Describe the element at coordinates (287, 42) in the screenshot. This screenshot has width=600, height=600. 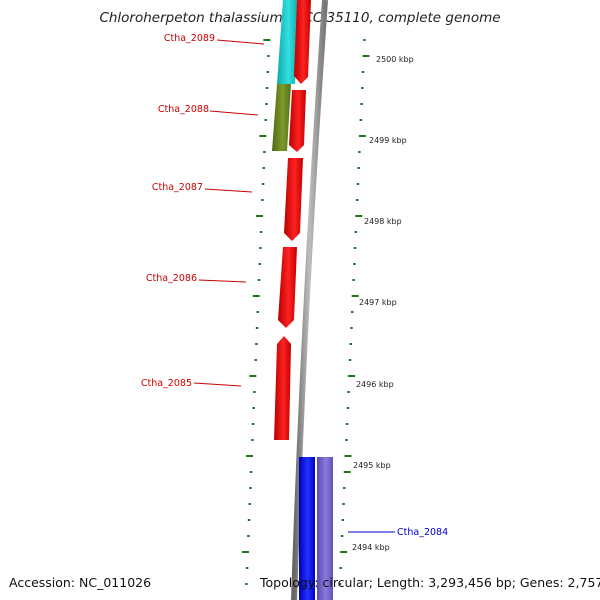
I see `gene-feature-ctha-2089-block` at that location.